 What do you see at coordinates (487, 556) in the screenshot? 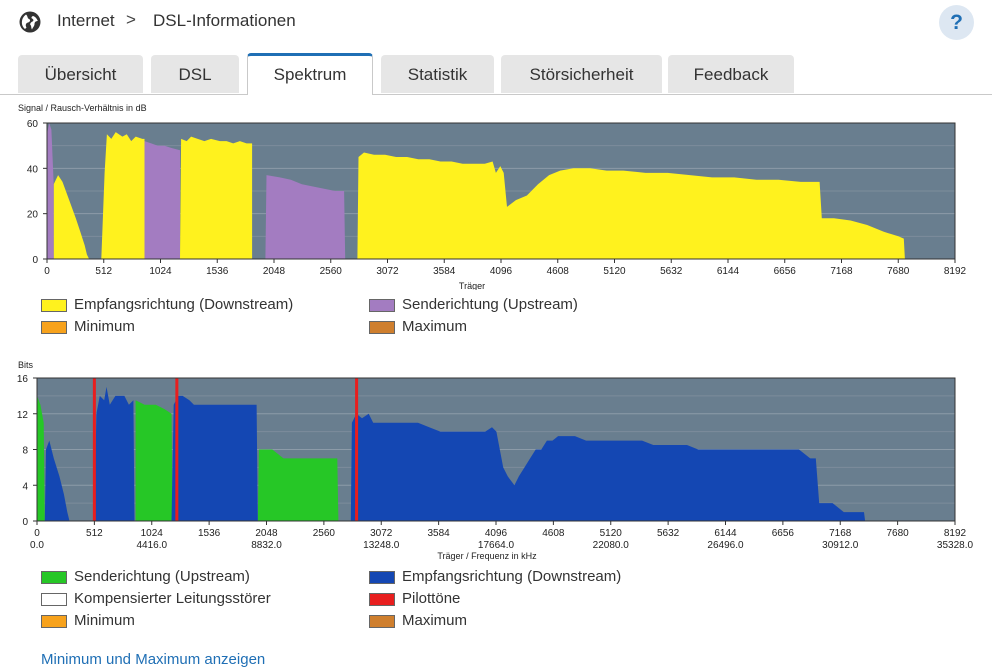
I see `bits-x-axis-label: Träger / Frequenz in kHz` at bounding box center [487, 556].